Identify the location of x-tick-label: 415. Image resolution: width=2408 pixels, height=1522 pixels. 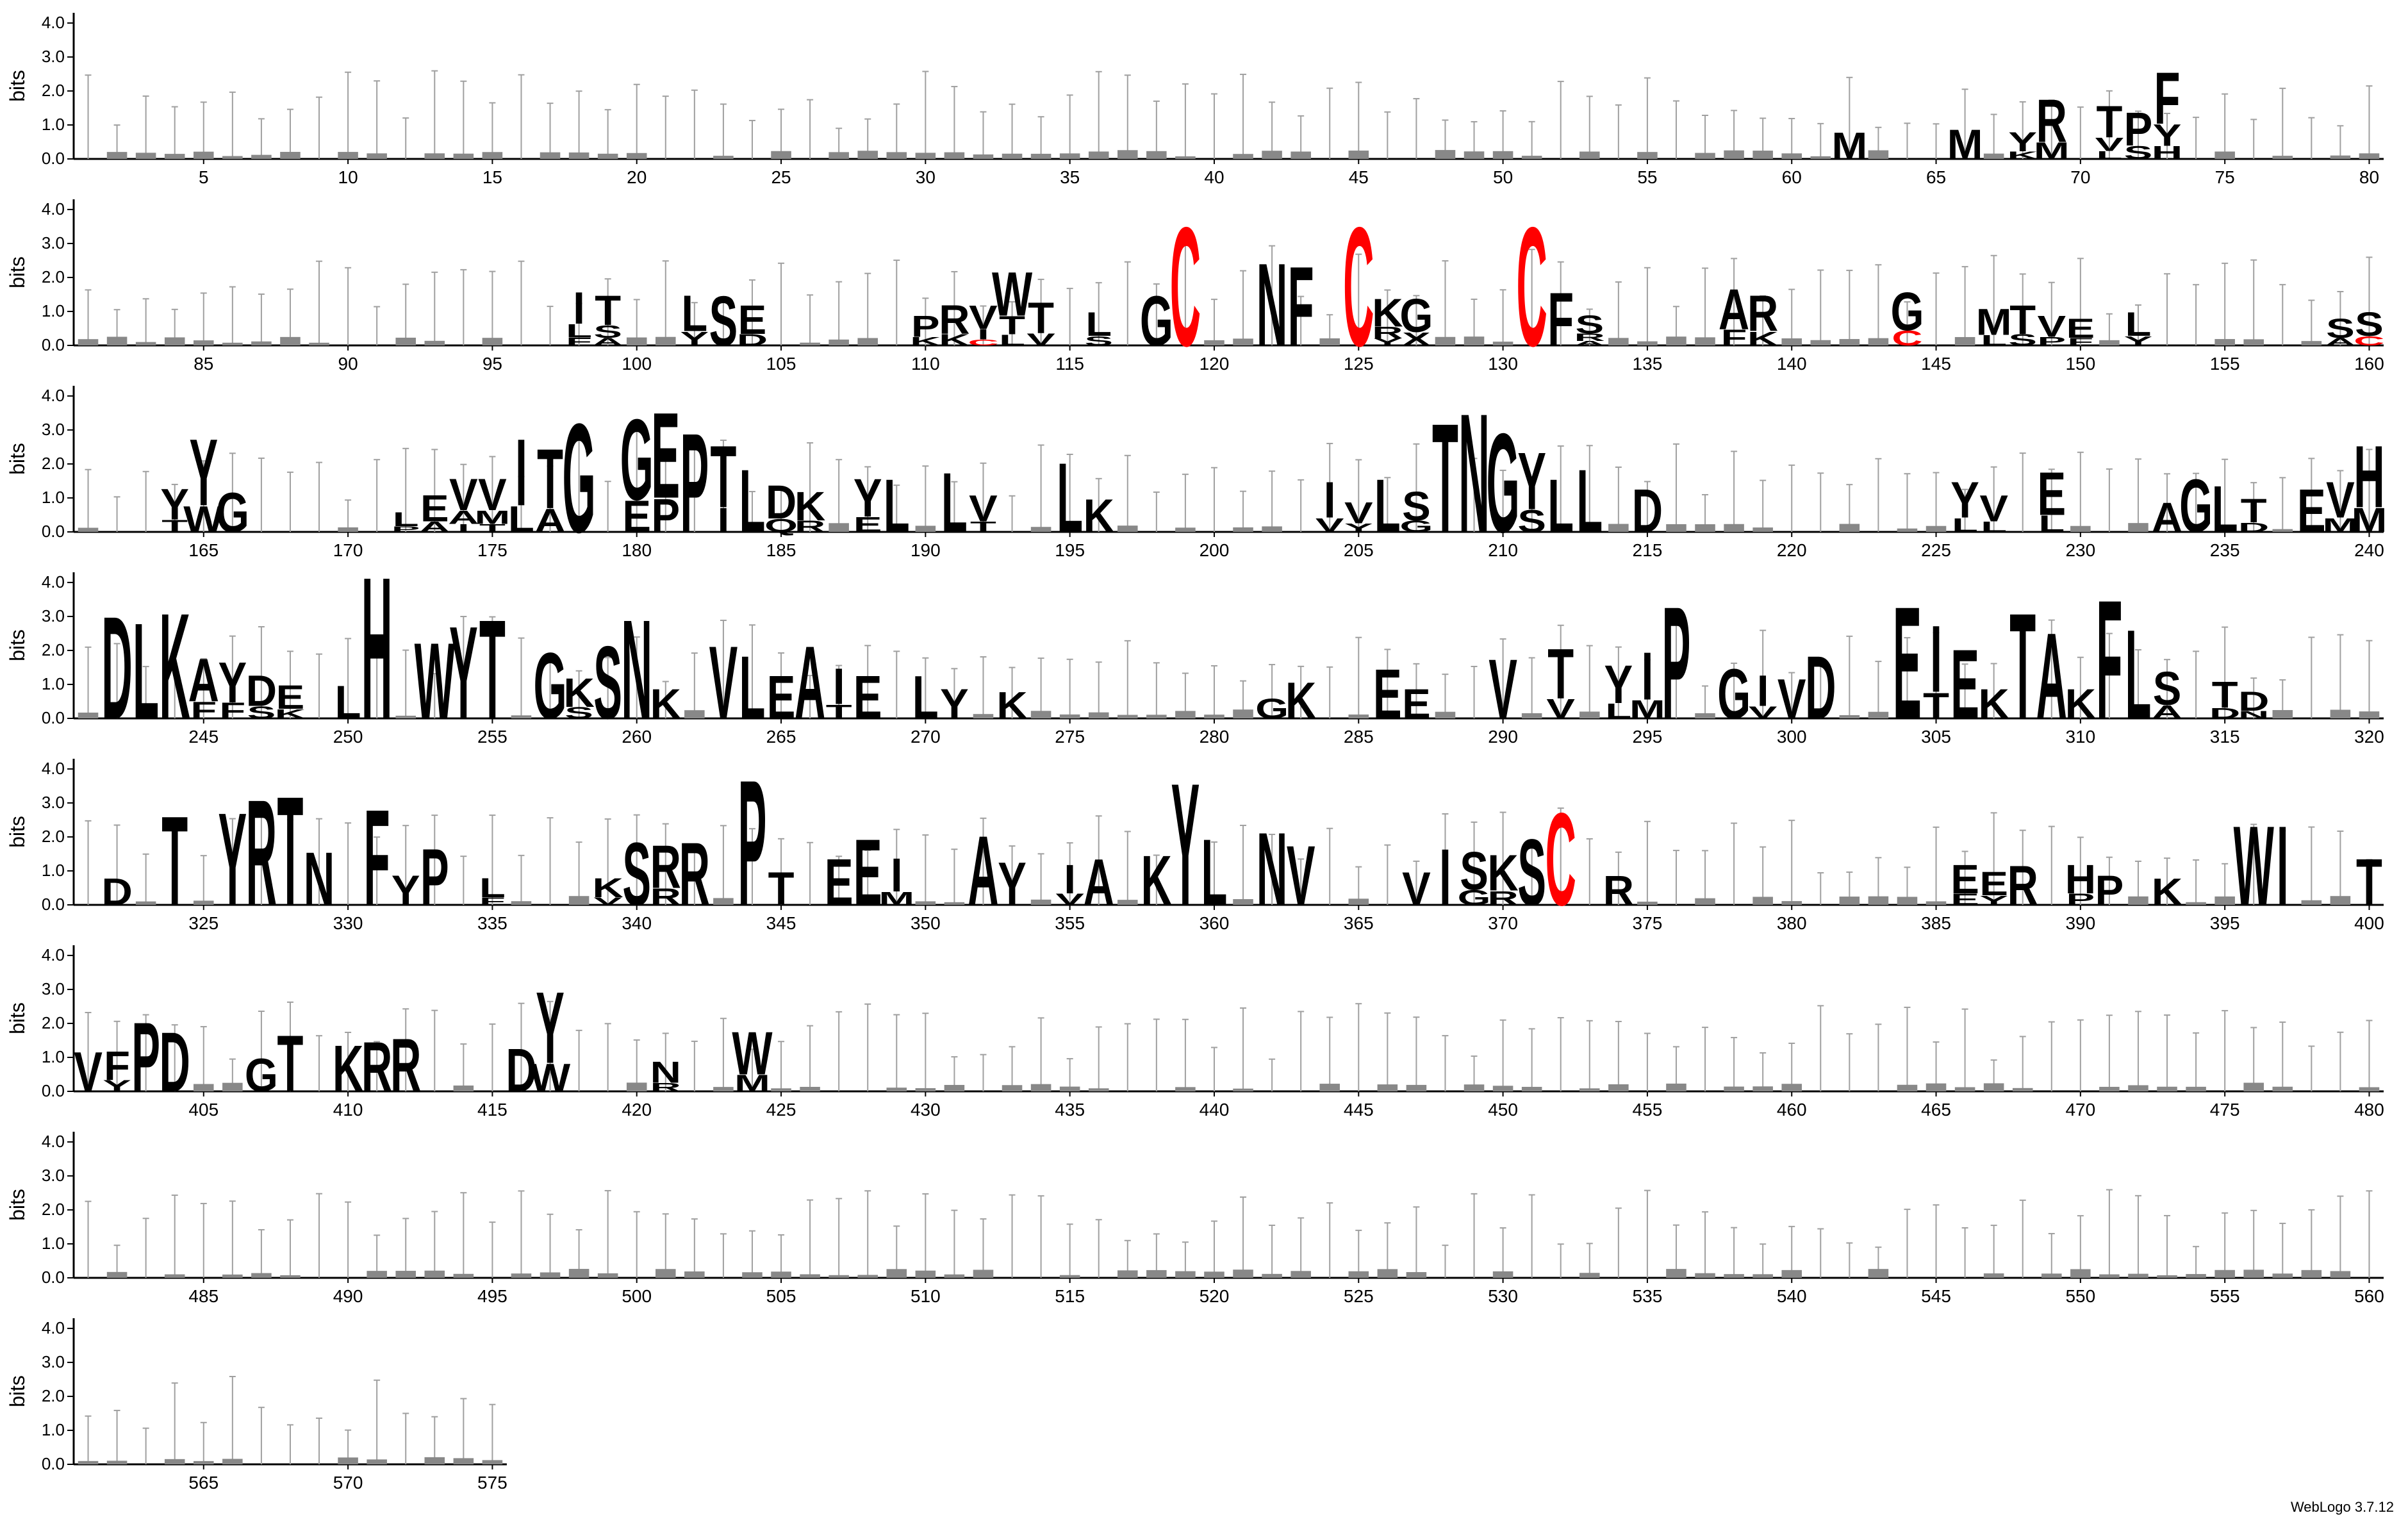
(492, 1110).